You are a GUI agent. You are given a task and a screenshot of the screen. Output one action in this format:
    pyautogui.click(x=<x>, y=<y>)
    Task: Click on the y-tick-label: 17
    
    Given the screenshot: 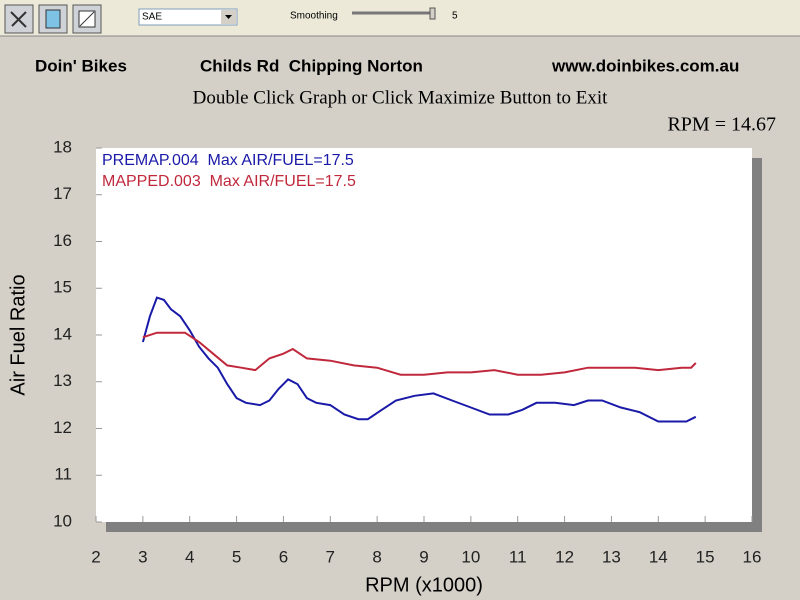 What is the action you would take?
    pyautogui.click(x=62, y=193)
    